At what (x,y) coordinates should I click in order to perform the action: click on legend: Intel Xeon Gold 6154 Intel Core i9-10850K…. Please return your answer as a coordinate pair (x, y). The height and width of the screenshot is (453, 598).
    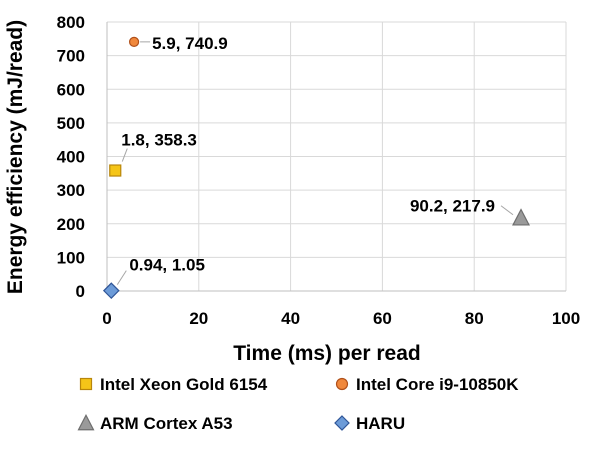
    Looking at the image, I should click on (298, 404).